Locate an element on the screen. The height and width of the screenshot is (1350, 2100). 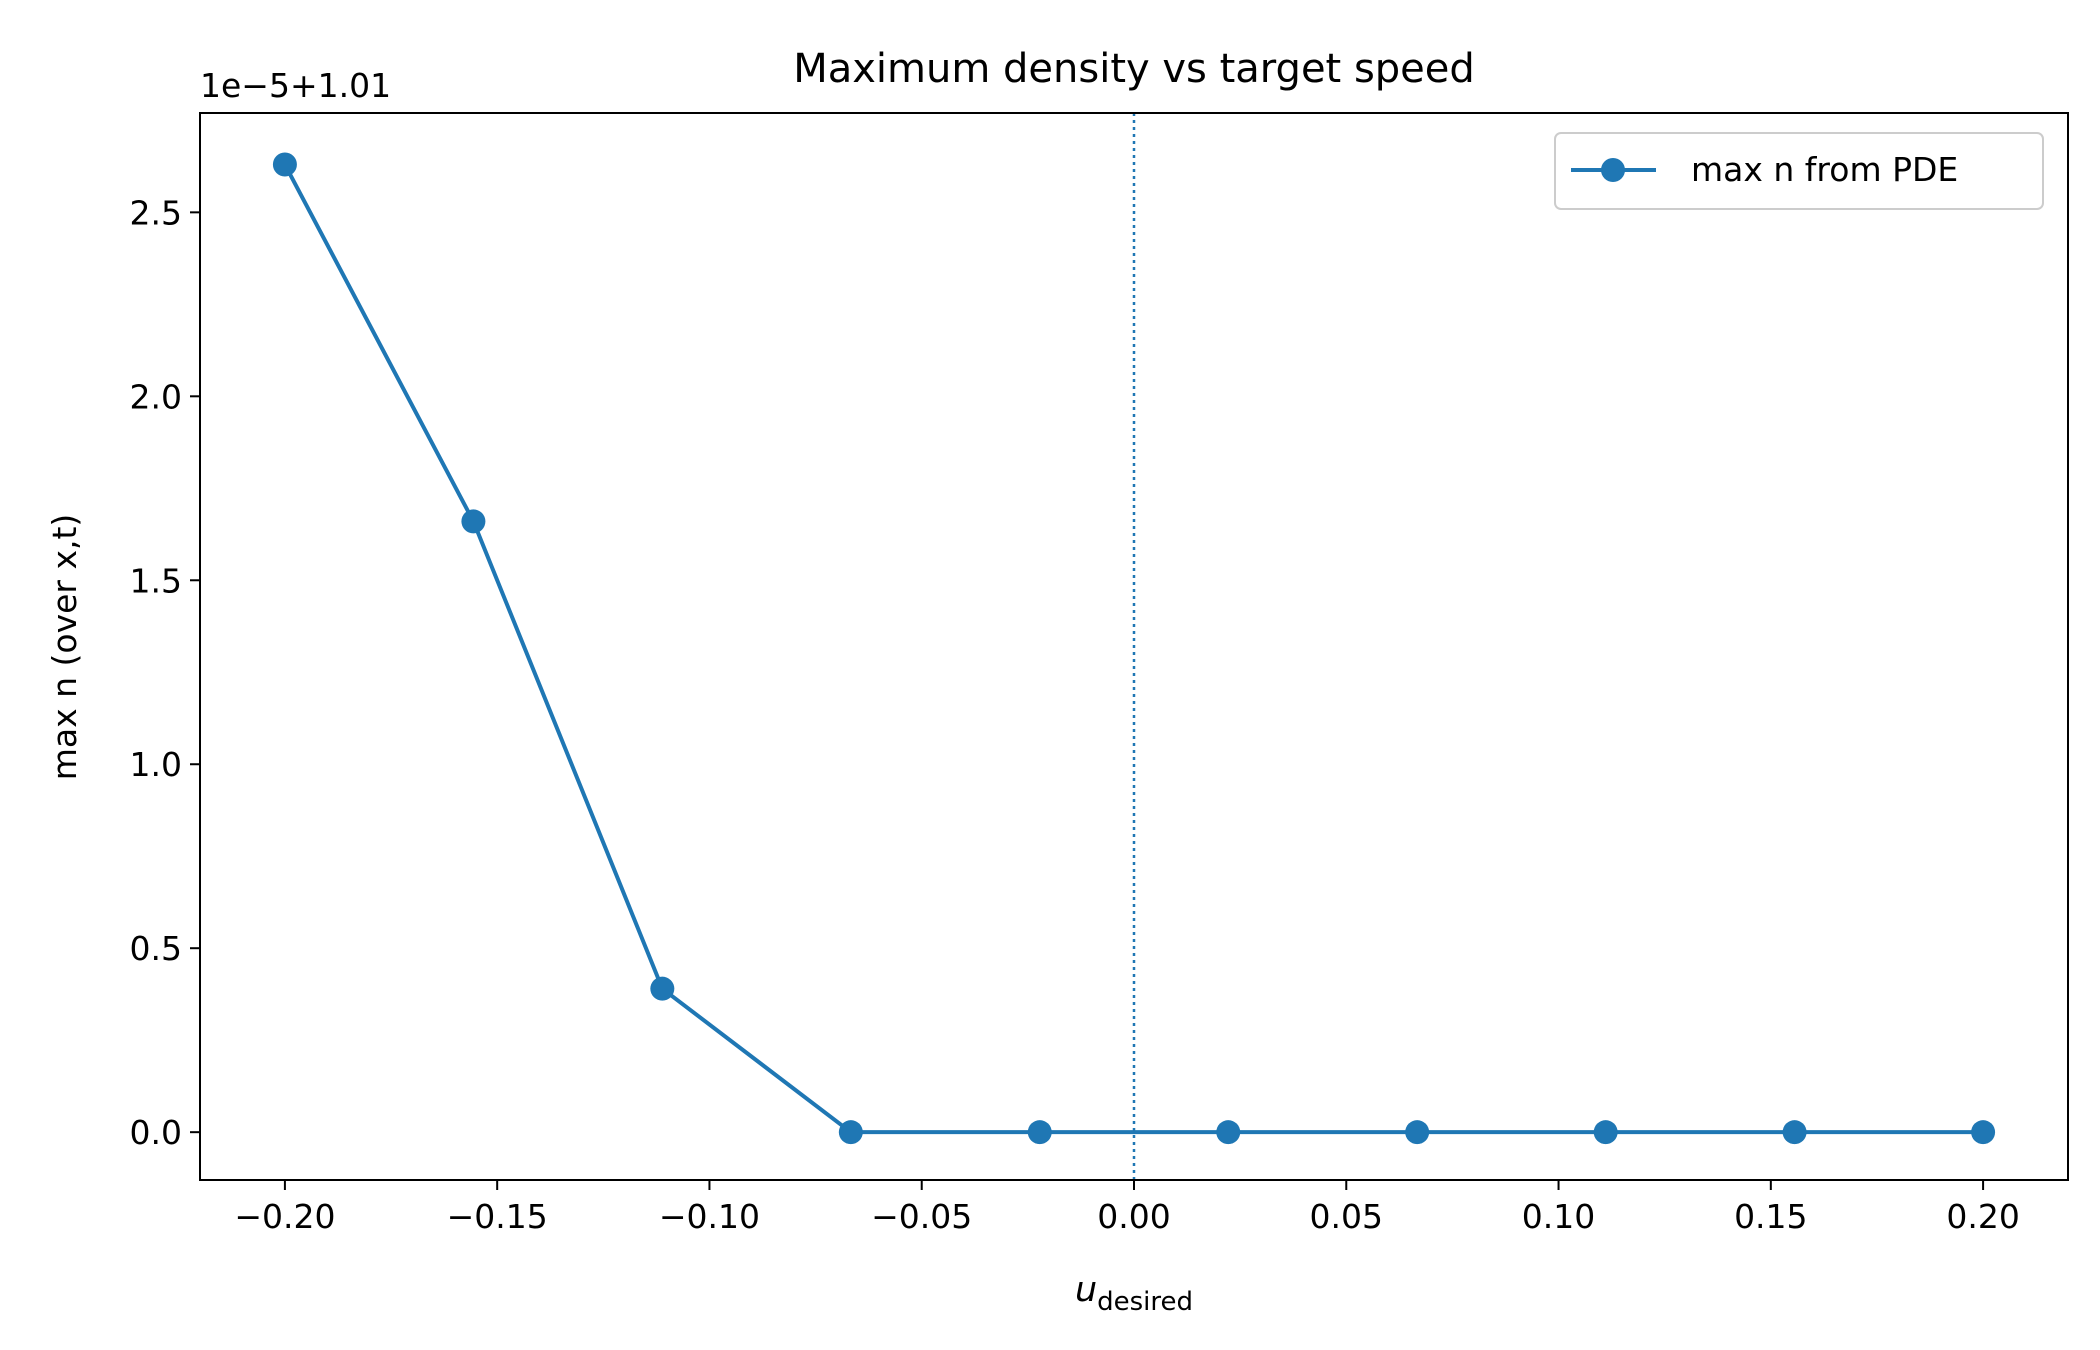
x-tick-label: −0.15 is located at coordinates (497, 1216).